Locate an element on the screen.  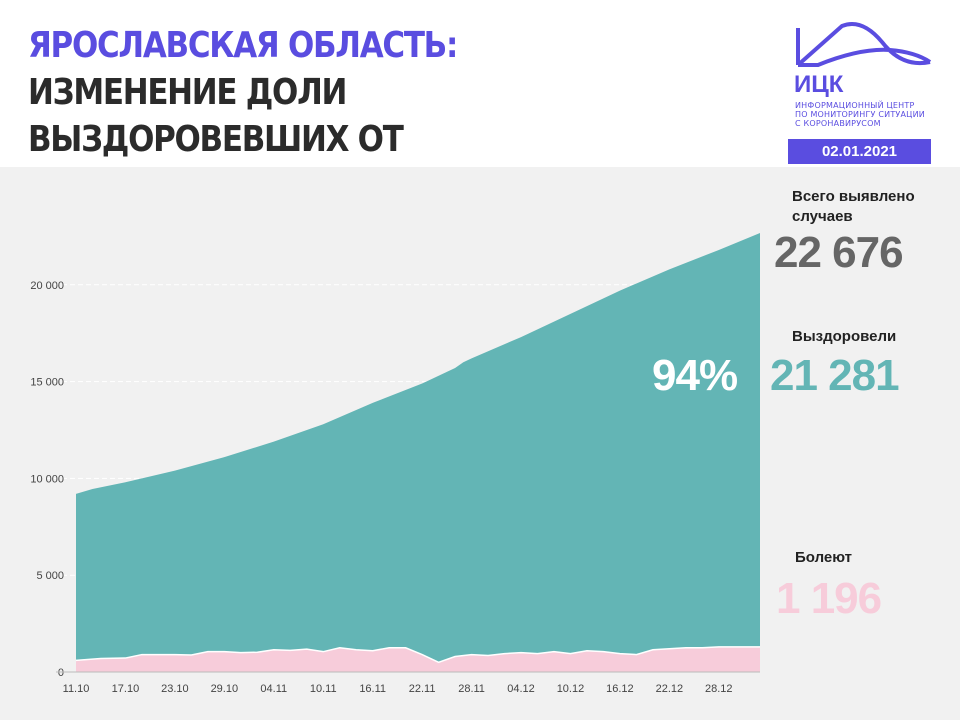
y-tick-label: 5 000 is located at coordinates (50, 576).